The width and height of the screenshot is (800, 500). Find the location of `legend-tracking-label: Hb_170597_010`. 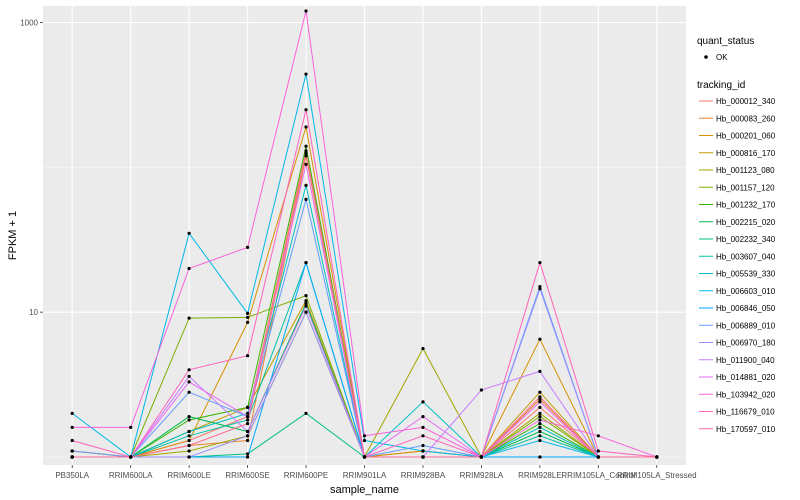

legend-tracking-label: Hb_170597_010 is located at coordinates (746, 429).